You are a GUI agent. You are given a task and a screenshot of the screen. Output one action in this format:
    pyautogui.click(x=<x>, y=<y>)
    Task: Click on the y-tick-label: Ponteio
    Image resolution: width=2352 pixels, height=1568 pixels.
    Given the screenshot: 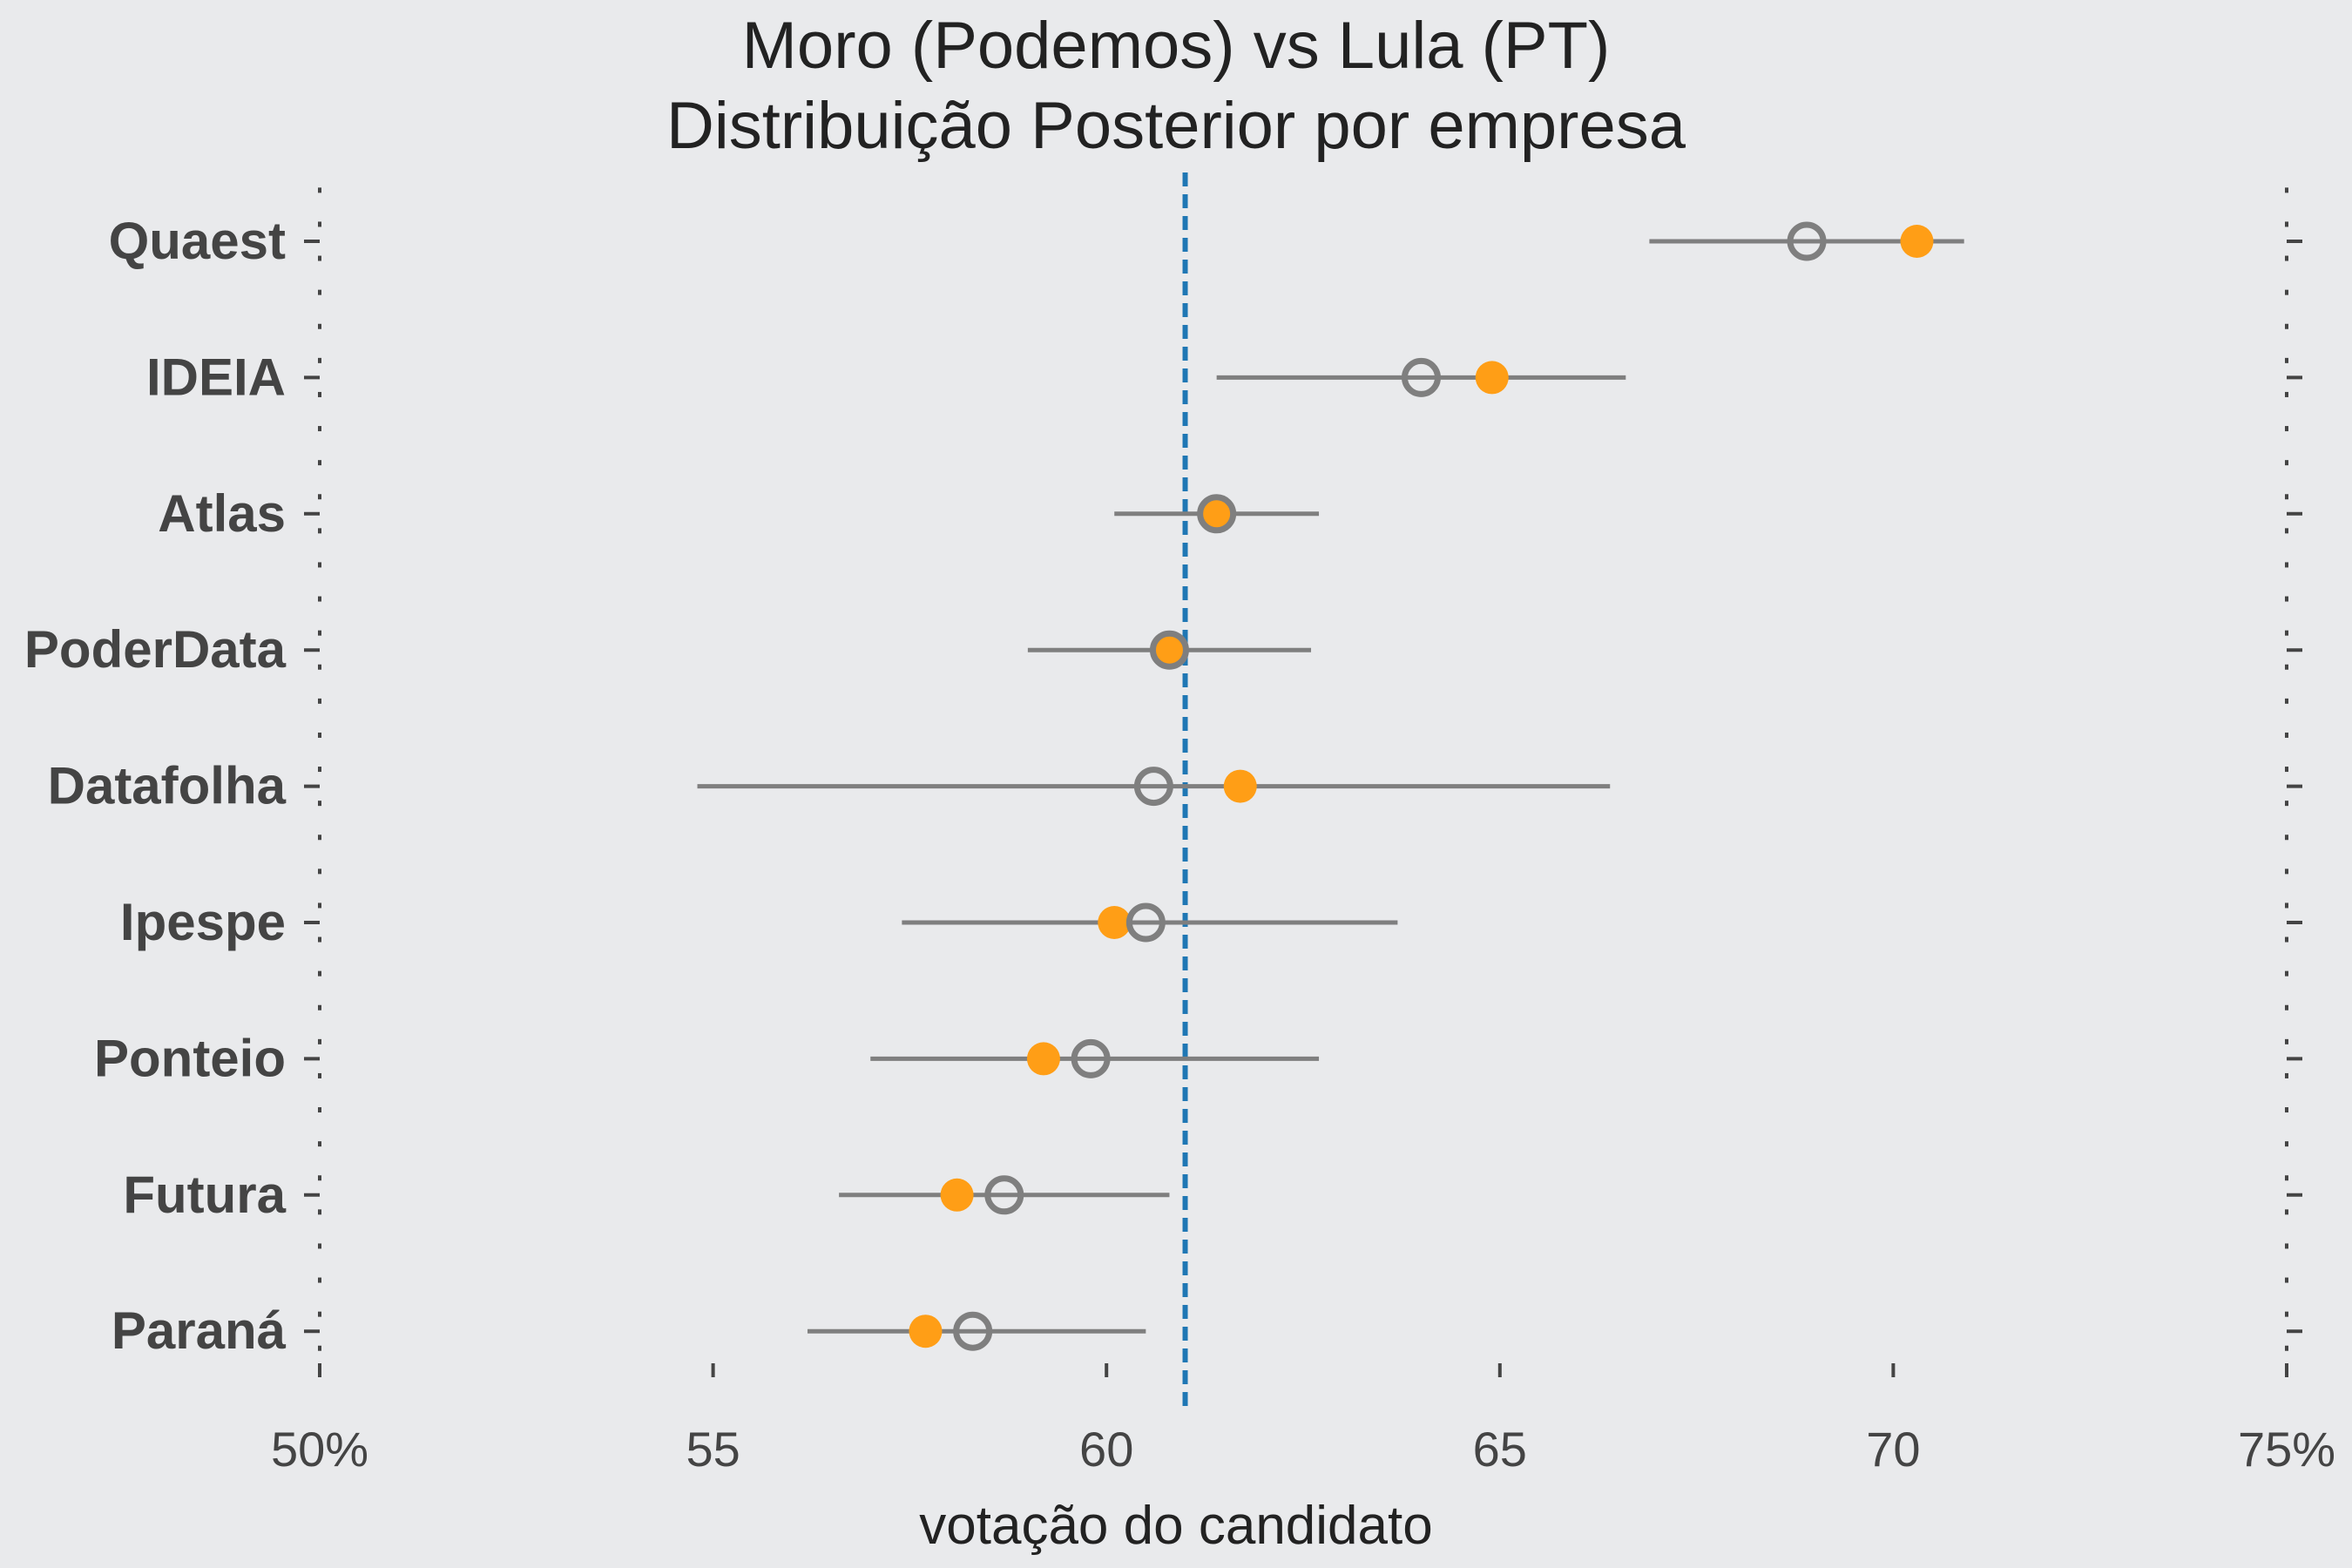 What is the action you would take?
    pyautogui.click(x=190, y=1058)
    